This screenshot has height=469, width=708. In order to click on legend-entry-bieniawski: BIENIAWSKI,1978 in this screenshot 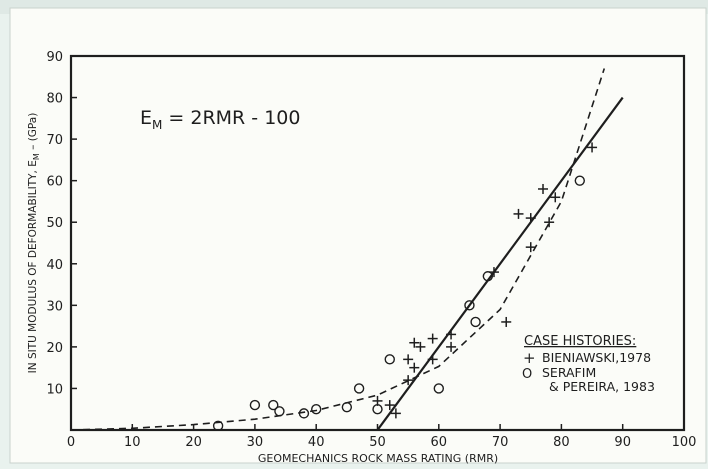, I will do `click(596, 357)`.